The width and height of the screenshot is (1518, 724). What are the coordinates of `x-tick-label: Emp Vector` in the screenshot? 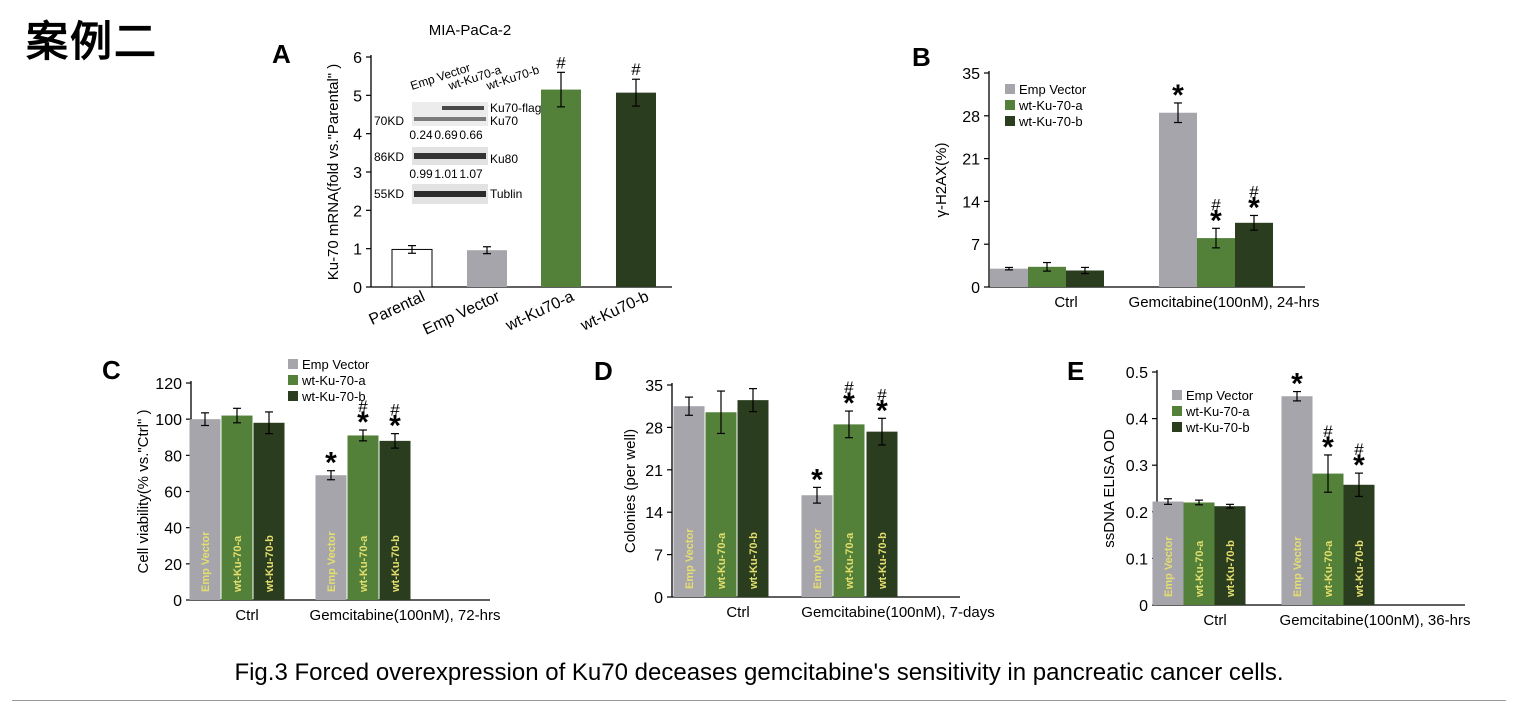 It's located at (462, 313).